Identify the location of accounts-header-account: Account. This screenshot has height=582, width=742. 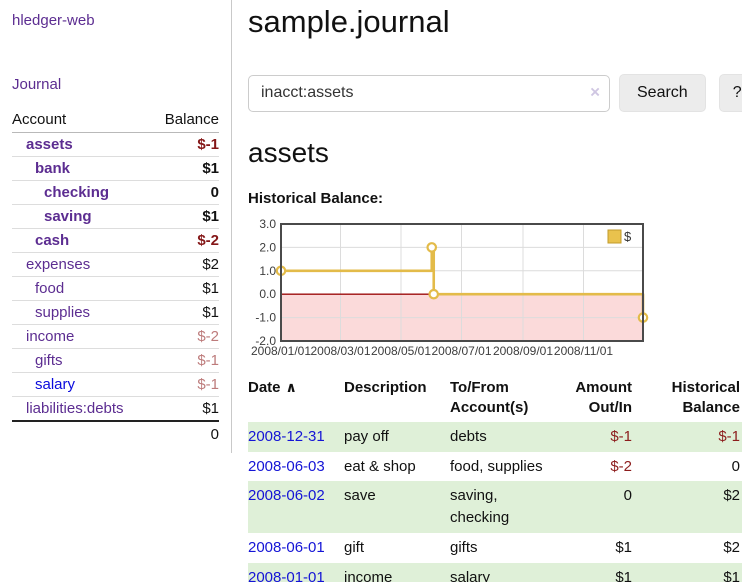
(82, 120).